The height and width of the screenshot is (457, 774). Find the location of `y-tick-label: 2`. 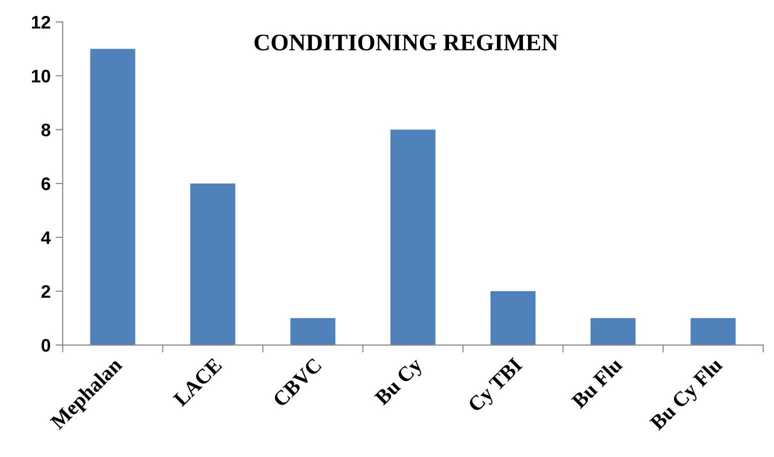

y-tick-label: 2 is located at coordinates (45, 291).